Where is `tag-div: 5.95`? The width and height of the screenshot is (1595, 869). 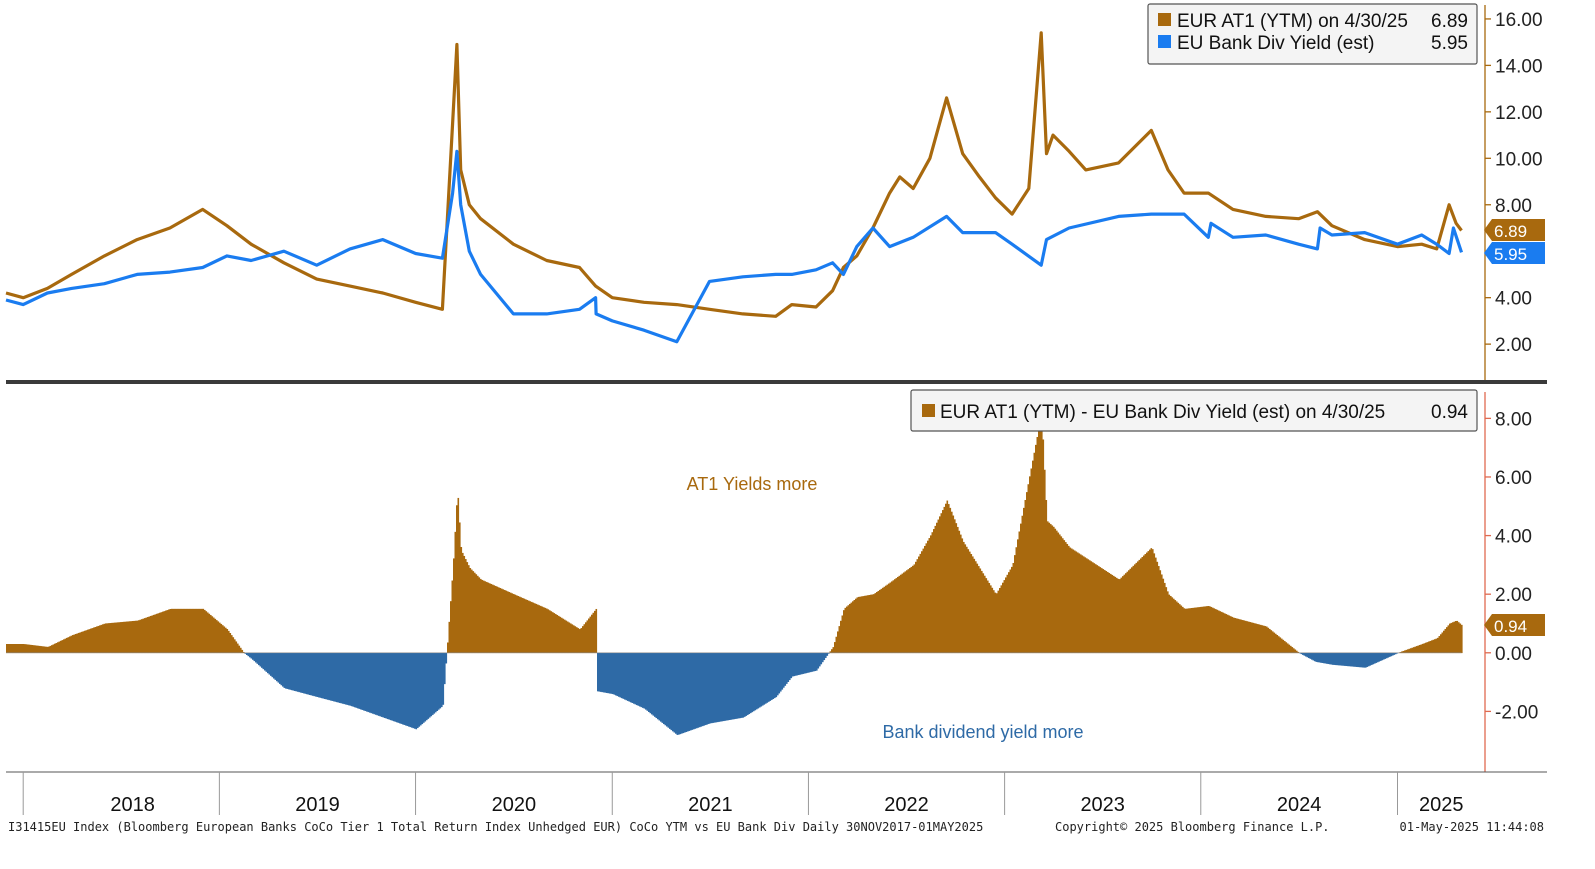
tag-div: 5.95 is located at coordinates (1514, 253).